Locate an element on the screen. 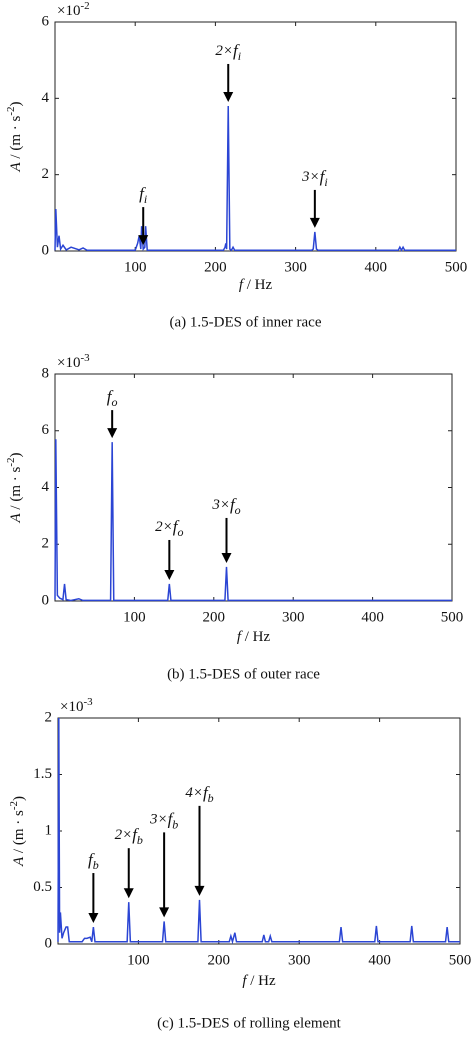  annotation-label: 3×fi is located at coordinates (314, 178).